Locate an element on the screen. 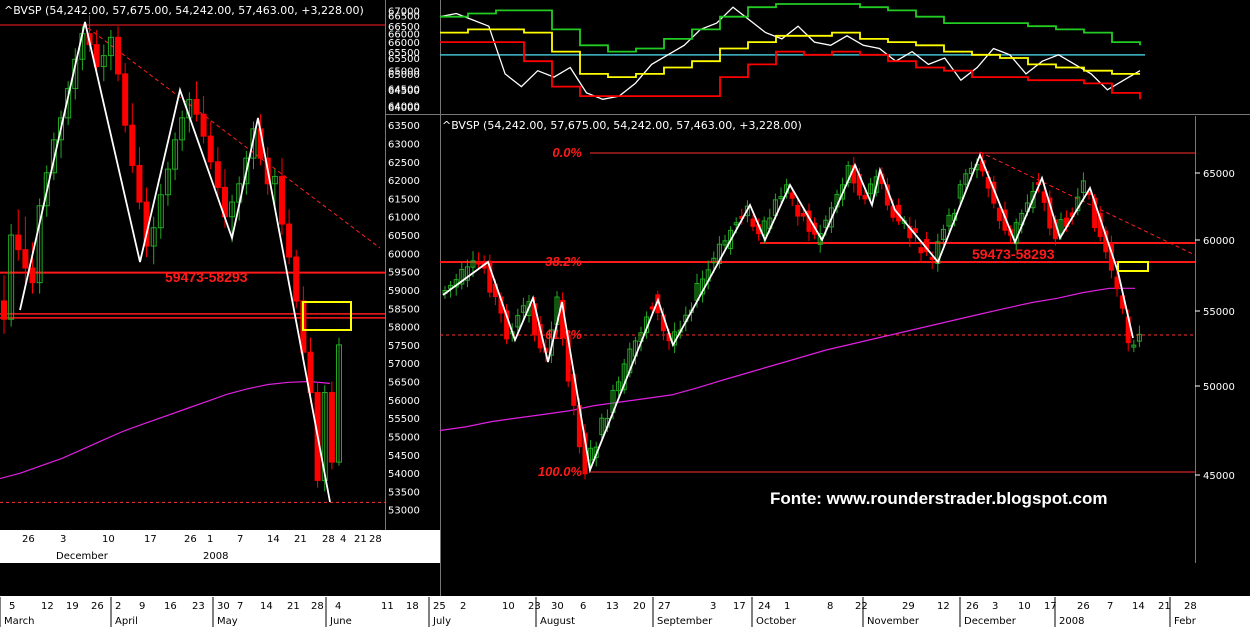  left-highlight-box is located at coordinates (327, 316).